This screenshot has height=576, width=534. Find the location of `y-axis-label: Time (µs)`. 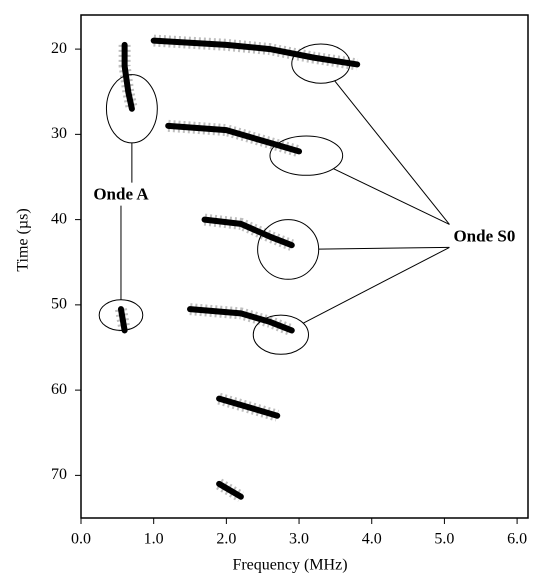

y-axis-label: Time (µs) is located at coordinates (23, 239).